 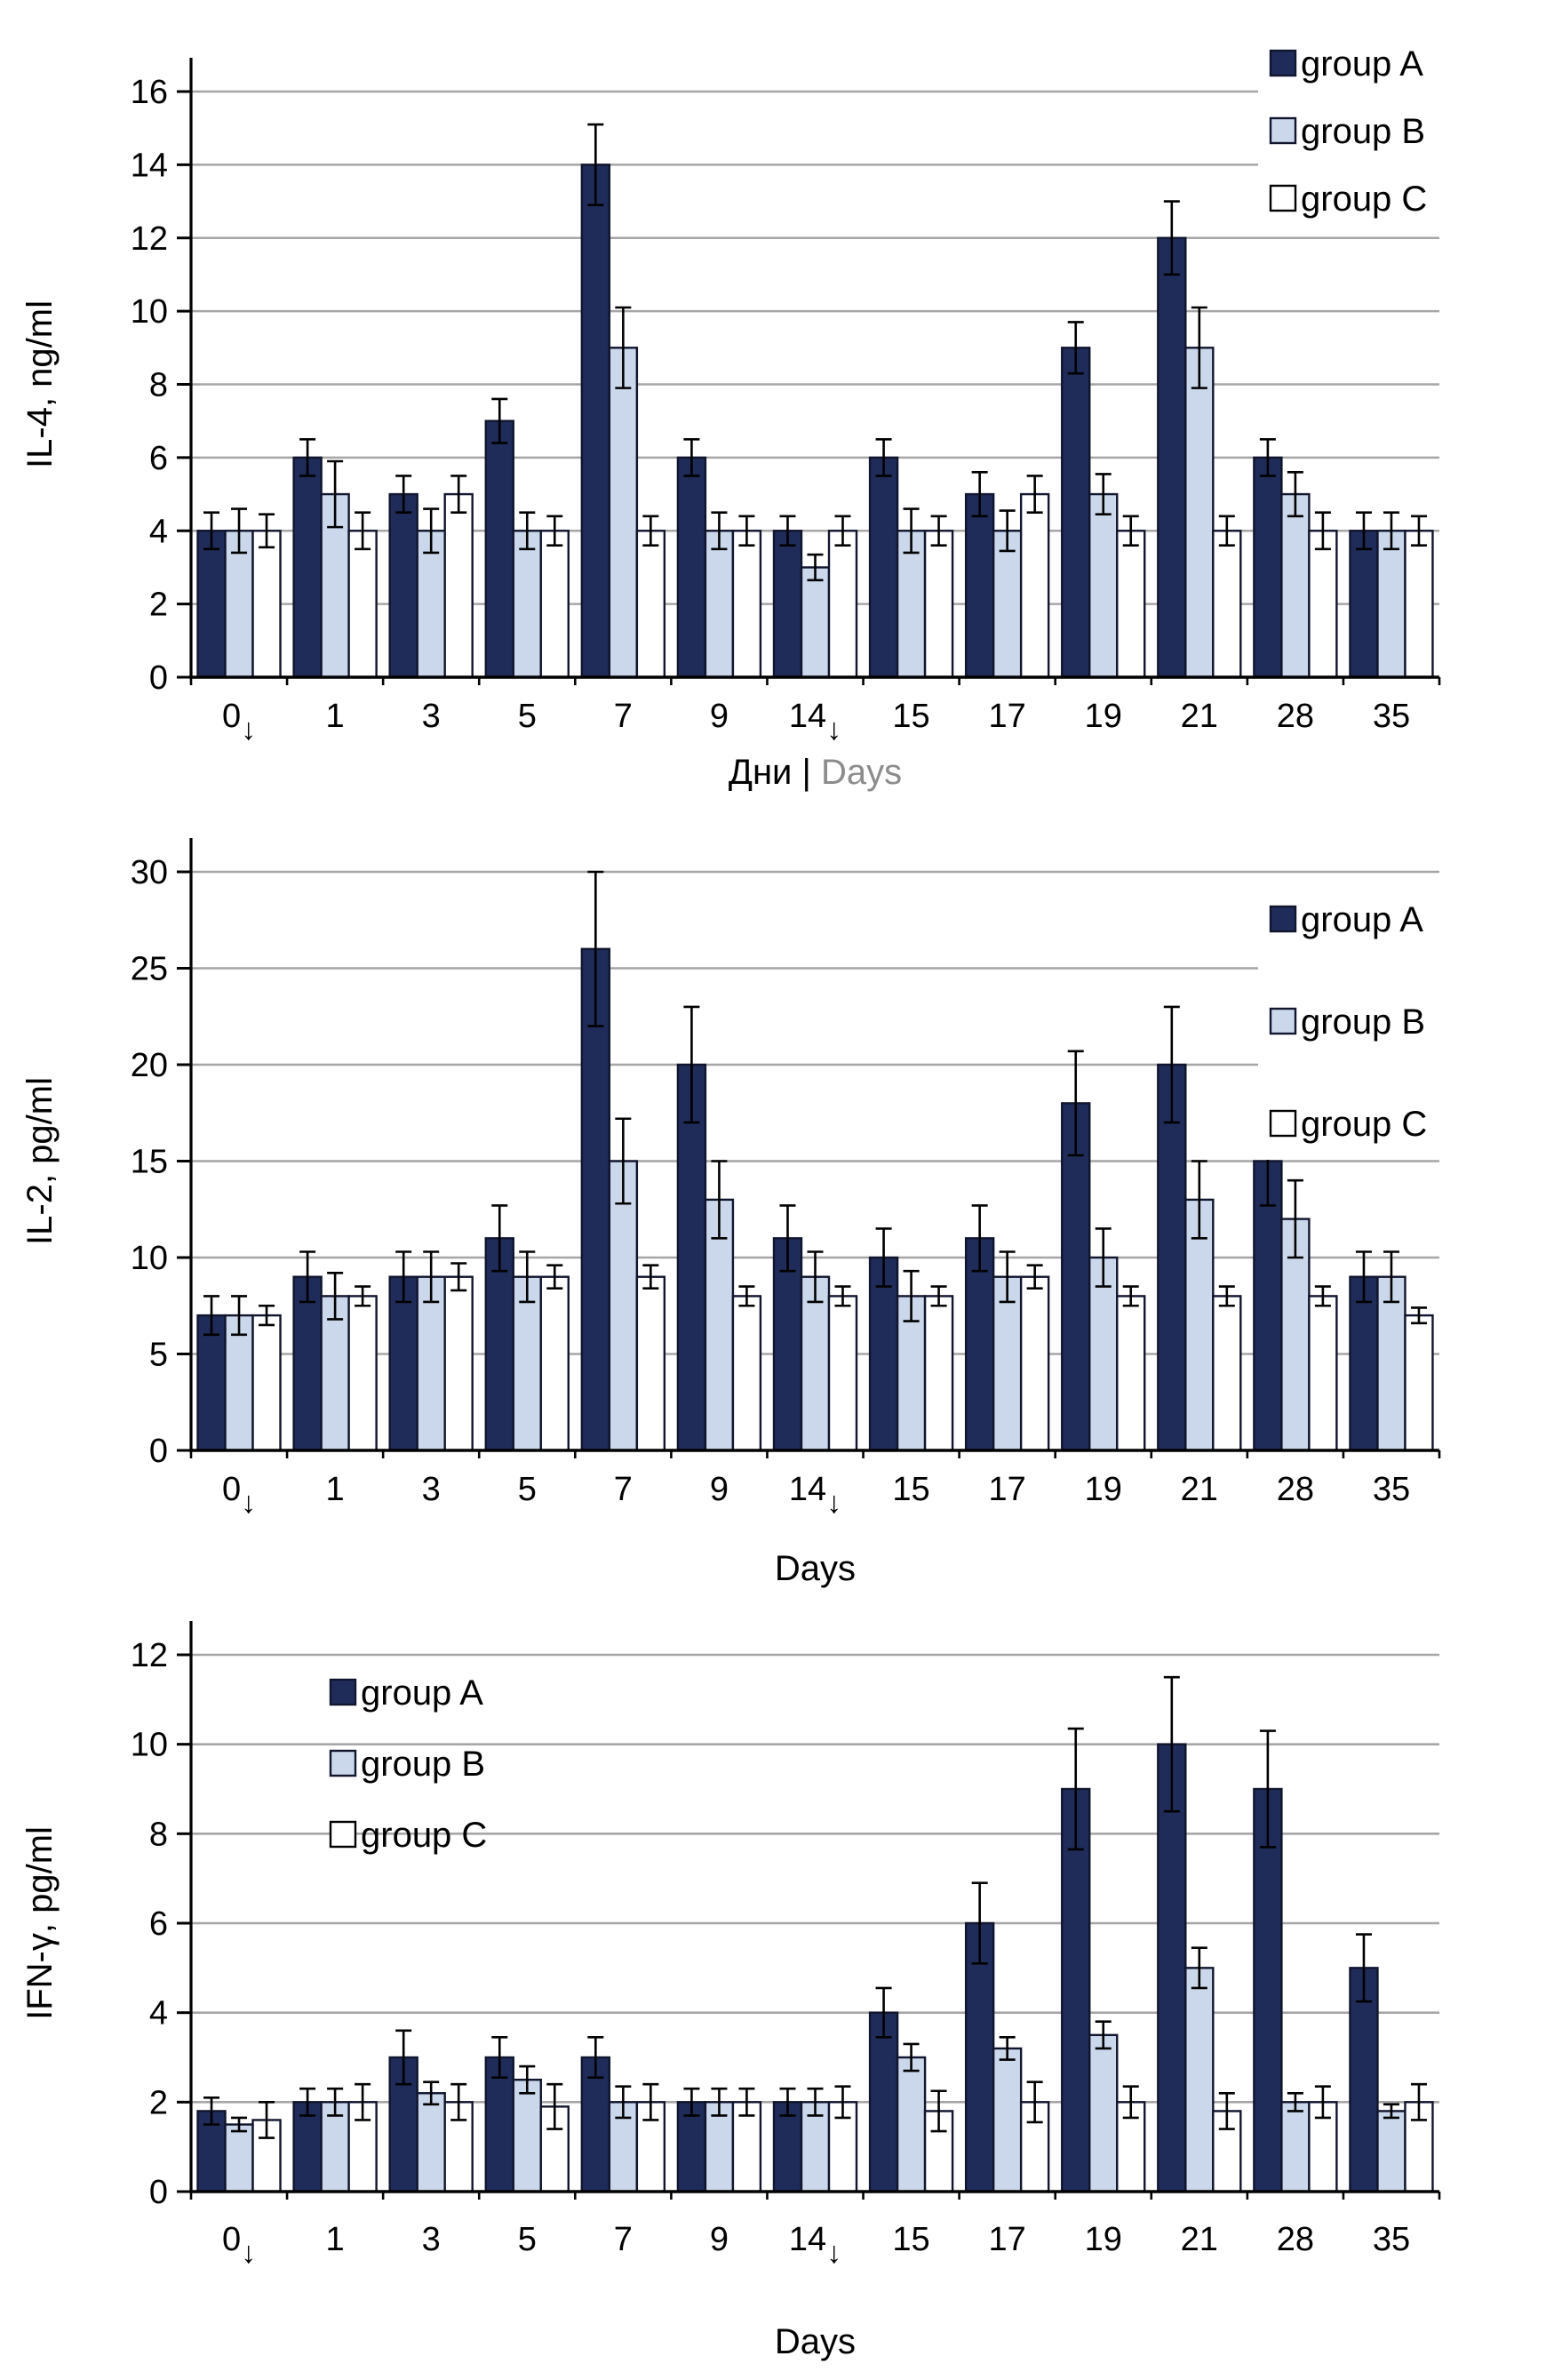 What do you see at coordinates (158, 1355) in the screenshot?
I see `y-tick-label: 5` at bounding box center [158, 1355].